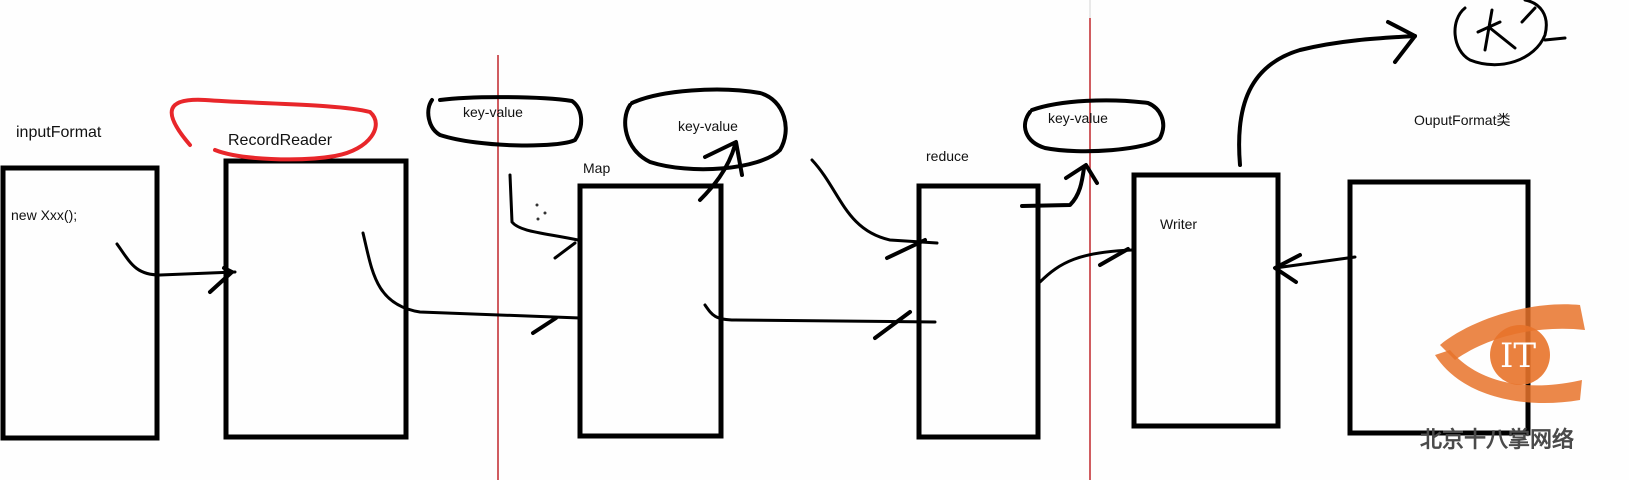 Image resolution: width=1629 pixels, height=480 pixels. I want to click on arrow-reader-to-map, so click(471, 275).